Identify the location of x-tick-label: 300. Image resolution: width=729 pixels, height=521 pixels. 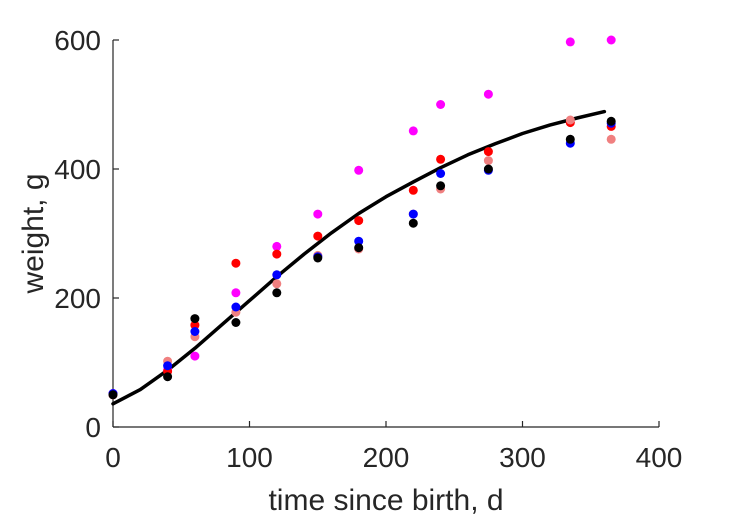
(522, 457).